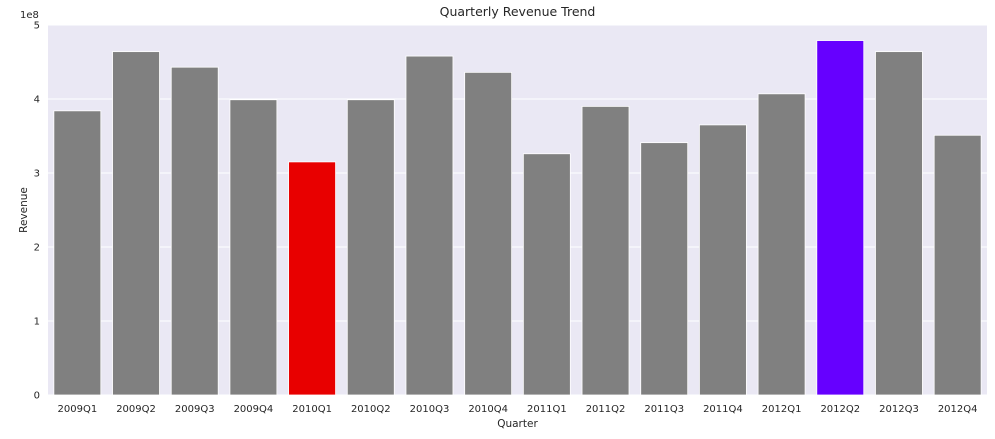 This screenshot has height=439, width=995. Describe the element at coordinates (840, 218) in the screenshot. I see `bar-2012Q2` at that location.